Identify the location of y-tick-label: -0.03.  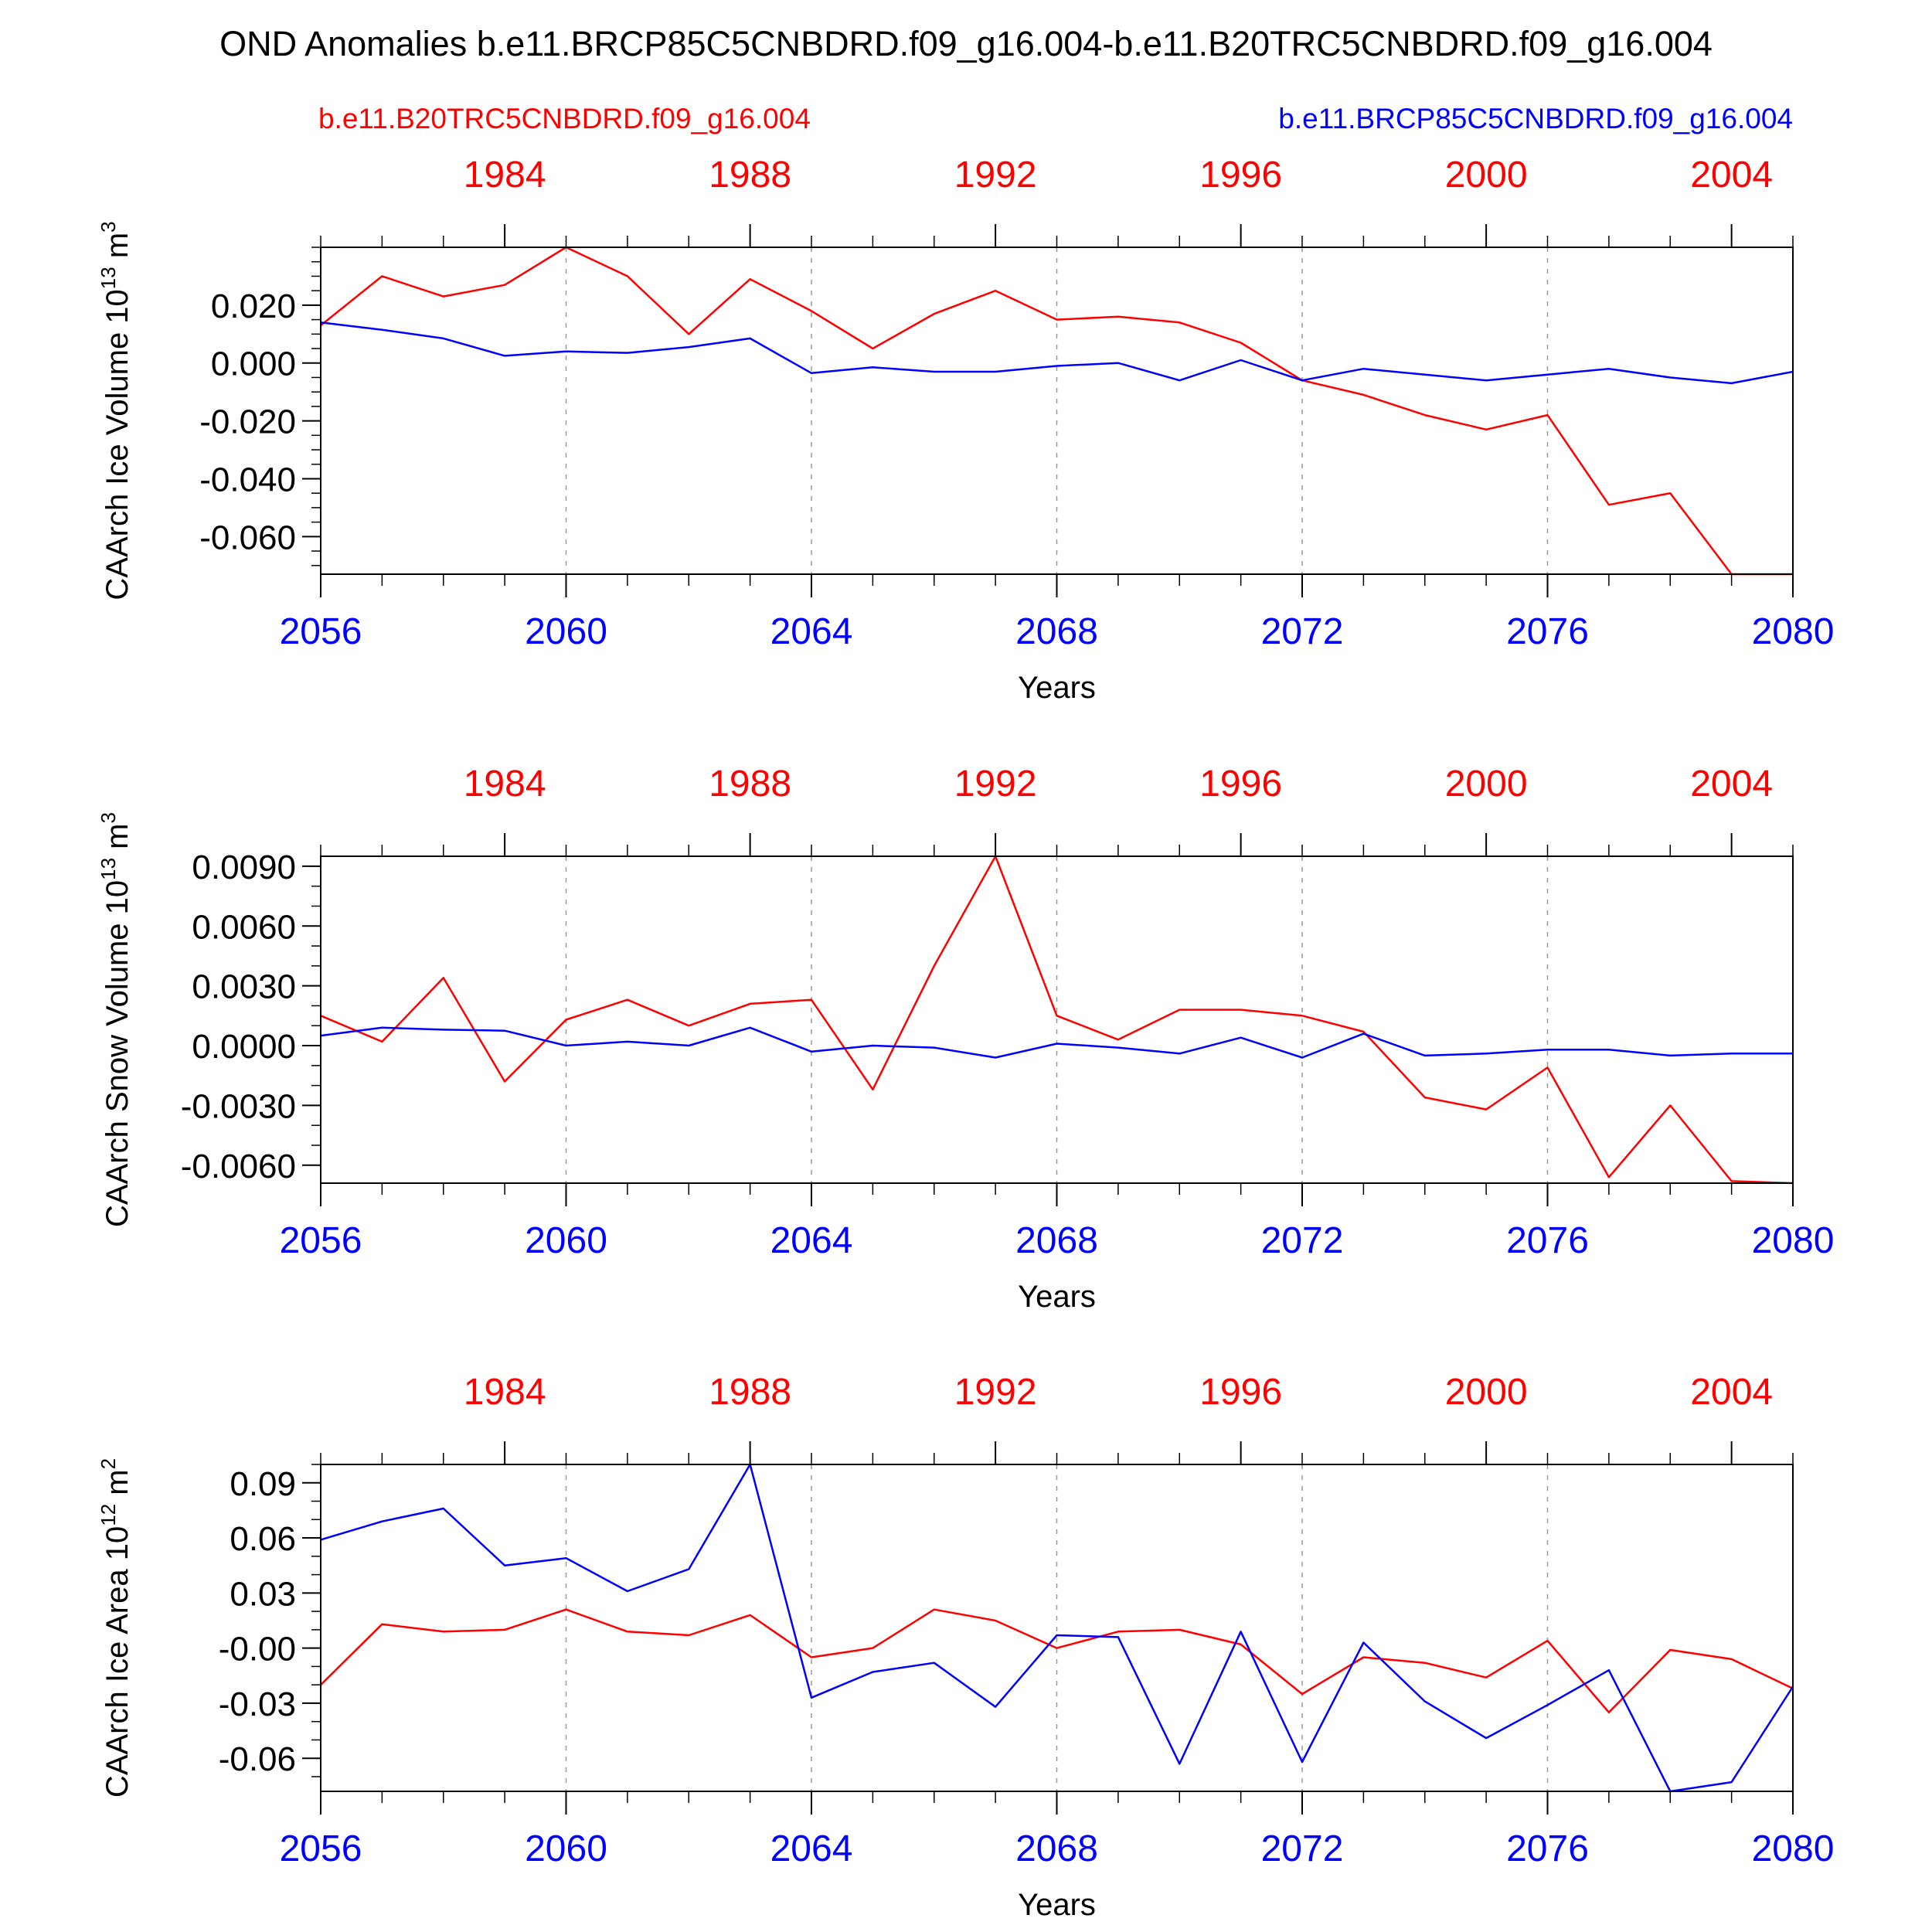
(257, 1704).